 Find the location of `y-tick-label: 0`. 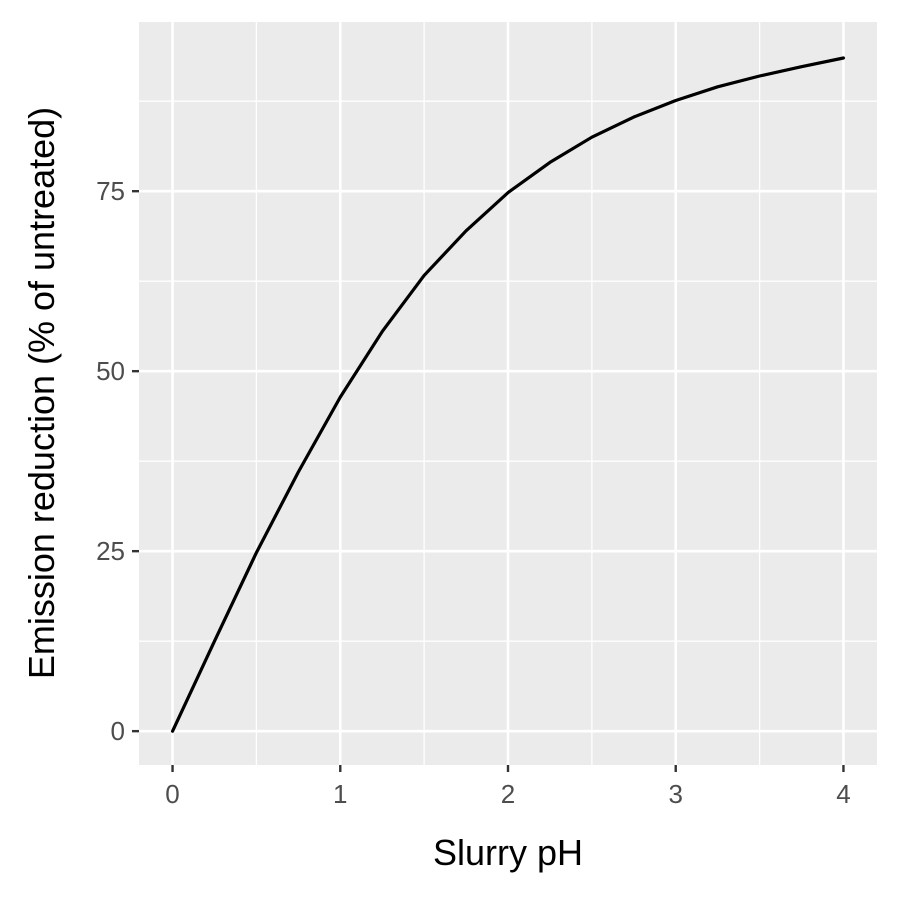

y-tick-label: 0 is located at coordinates (118, 731).